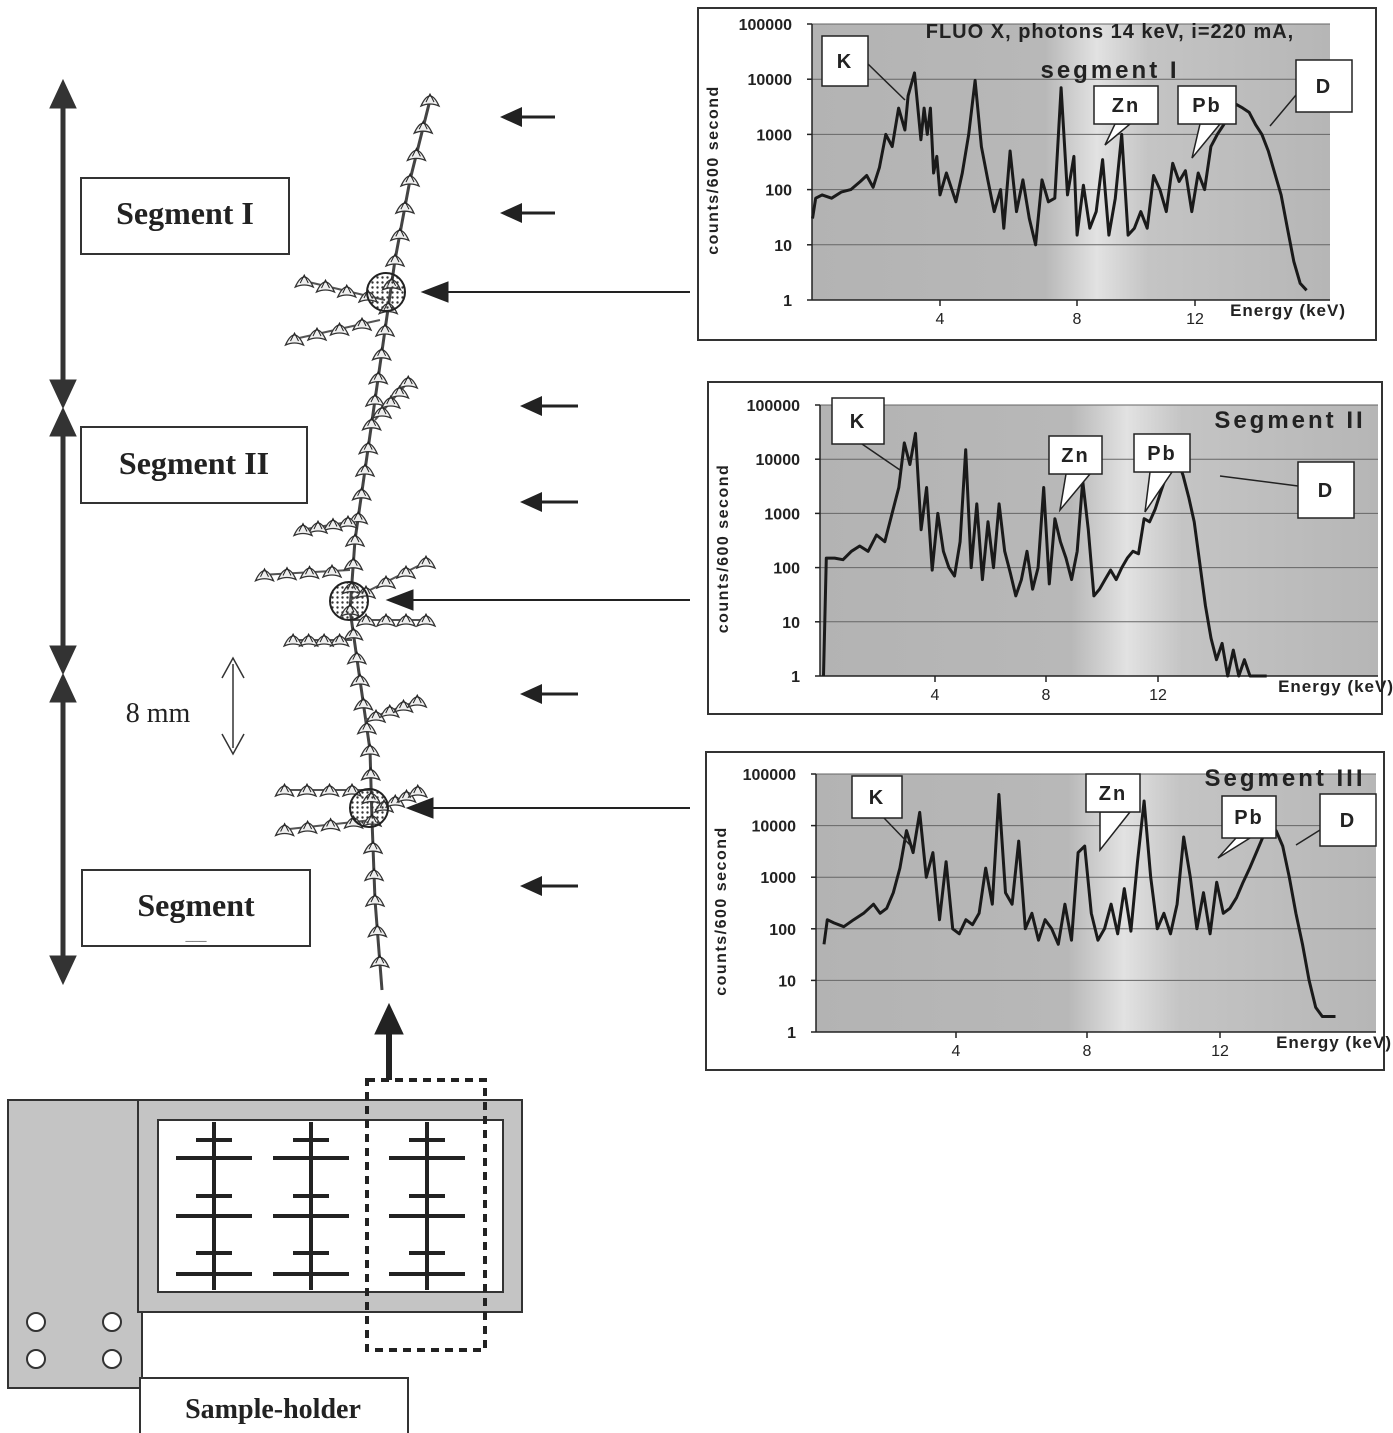 The image size is (1393, 1433). I want to click on segment-range-bar, so click(63, 532).